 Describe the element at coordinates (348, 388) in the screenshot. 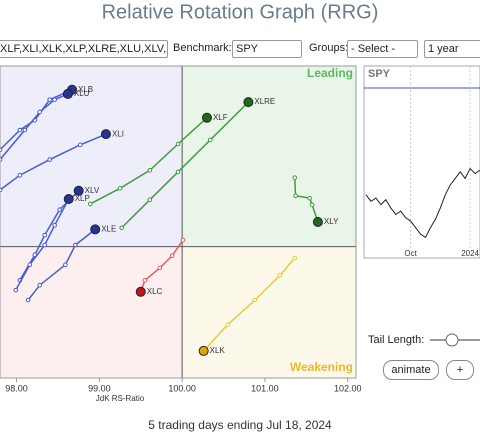

I see `x-tick-label: 102.00` at that location.